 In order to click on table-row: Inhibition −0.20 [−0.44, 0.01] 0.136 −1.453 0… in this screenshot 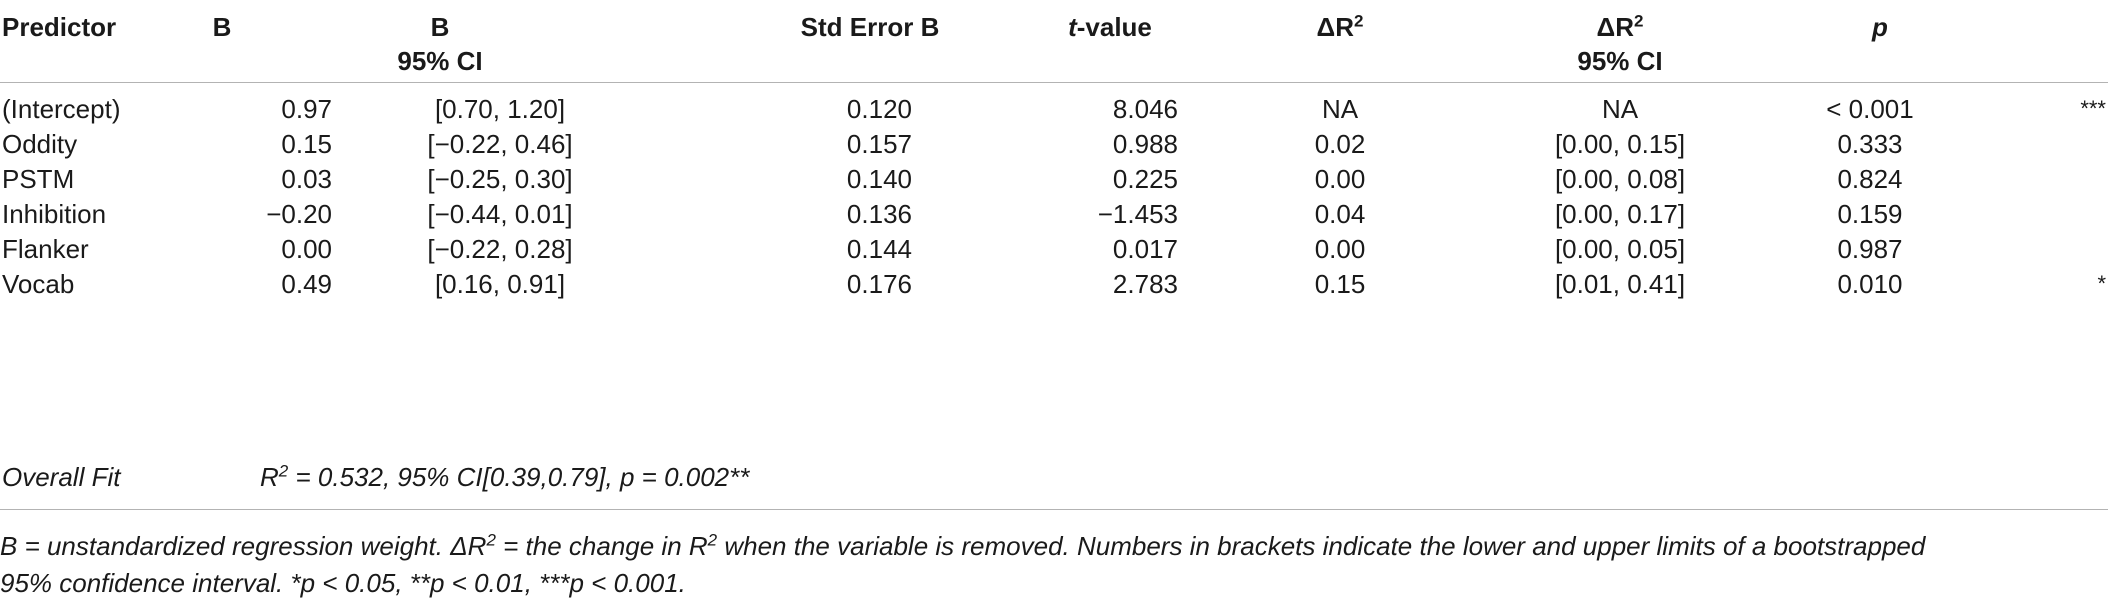, I will do `click(1054, 214)`.